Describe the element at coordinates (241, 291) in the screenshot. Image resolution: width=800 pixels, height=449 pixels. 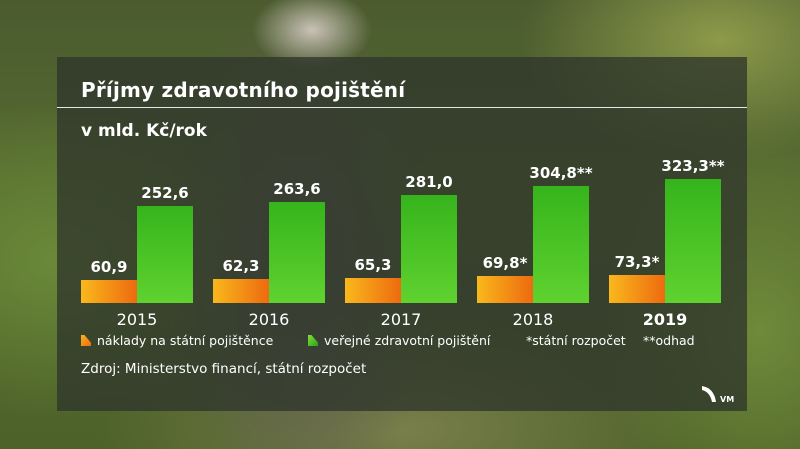
I see `bar-orange-2016` at that location.